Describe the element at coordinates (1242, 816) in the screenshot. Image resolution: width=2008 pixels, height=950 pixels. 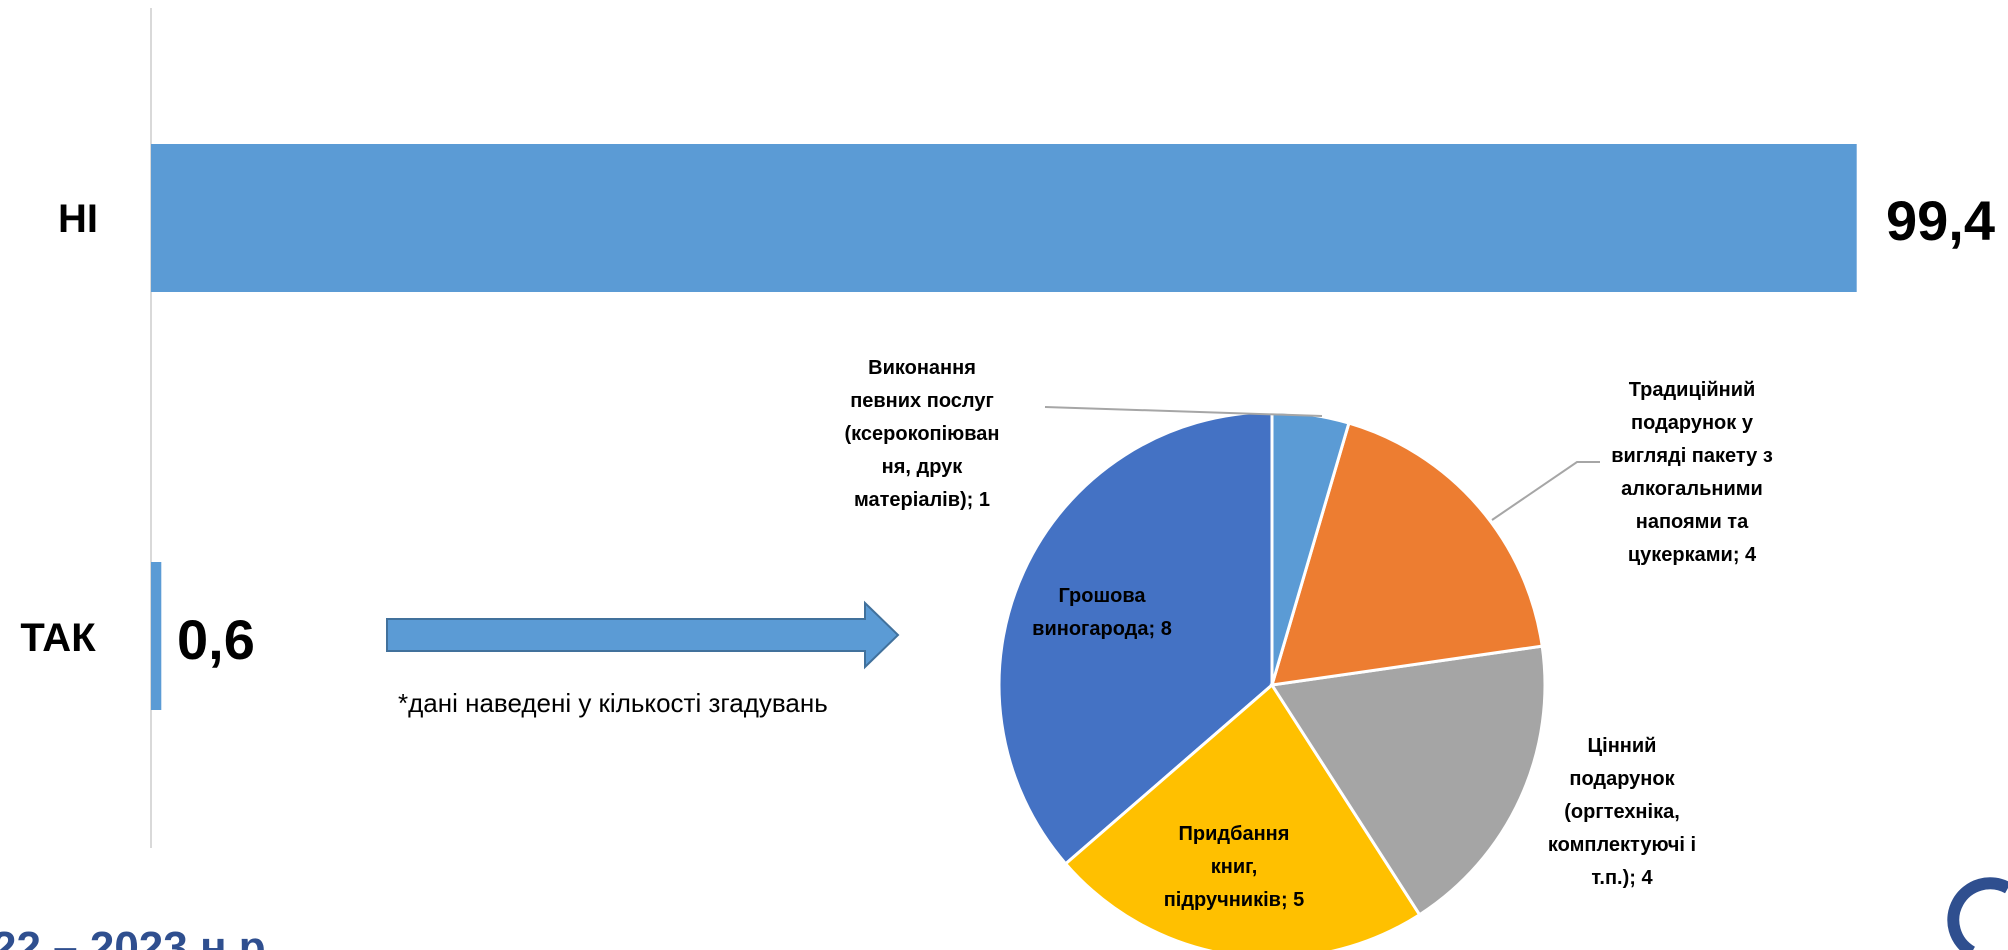
I see `pie-slice-books` at that location.